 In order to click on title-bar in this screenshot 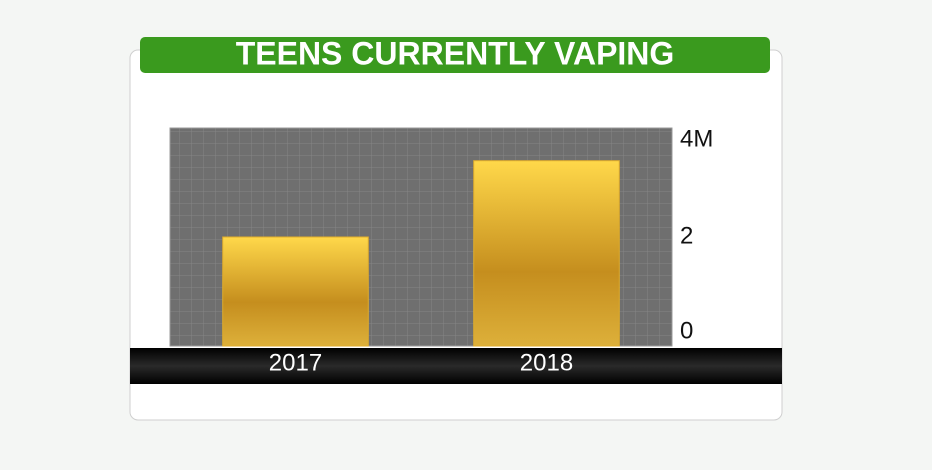, I will do `click(455, 55)`.